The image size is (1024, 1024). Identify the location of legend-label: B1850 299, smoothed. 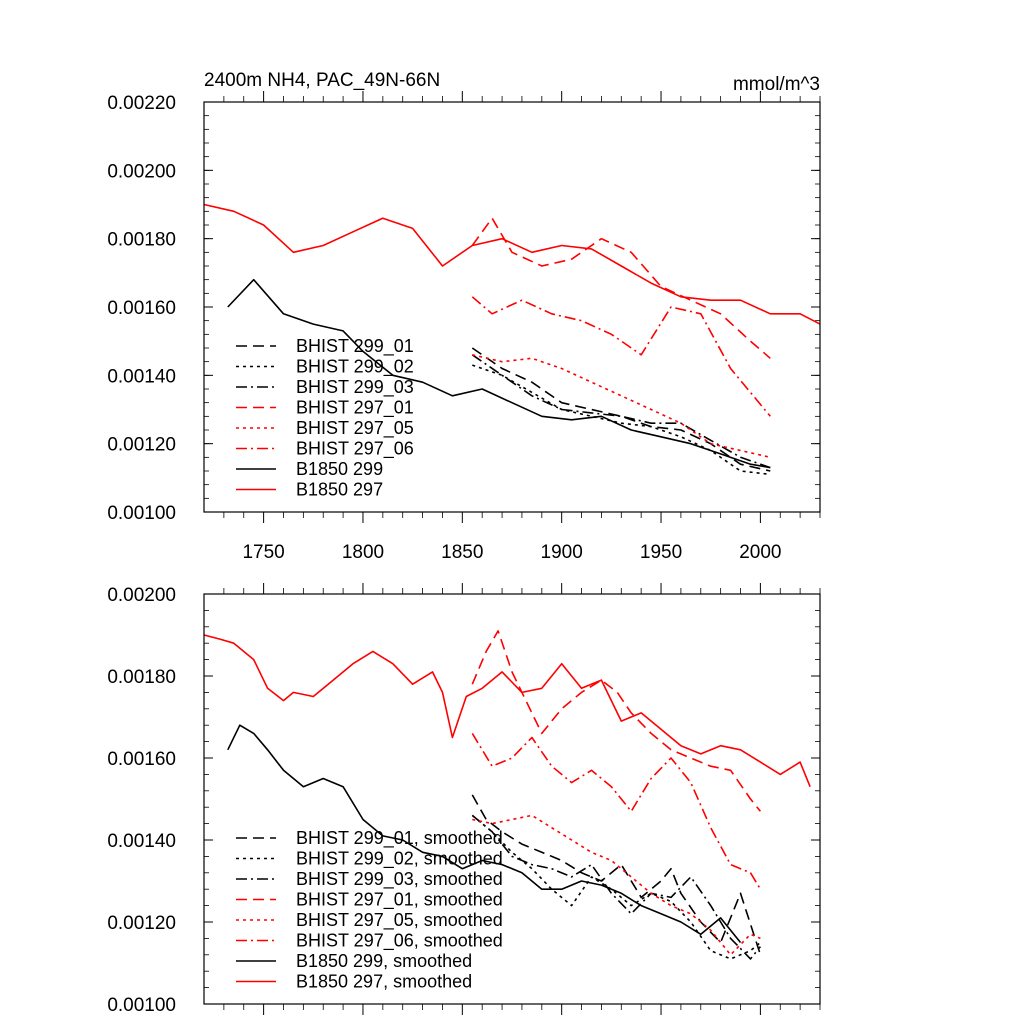
(384, 961).